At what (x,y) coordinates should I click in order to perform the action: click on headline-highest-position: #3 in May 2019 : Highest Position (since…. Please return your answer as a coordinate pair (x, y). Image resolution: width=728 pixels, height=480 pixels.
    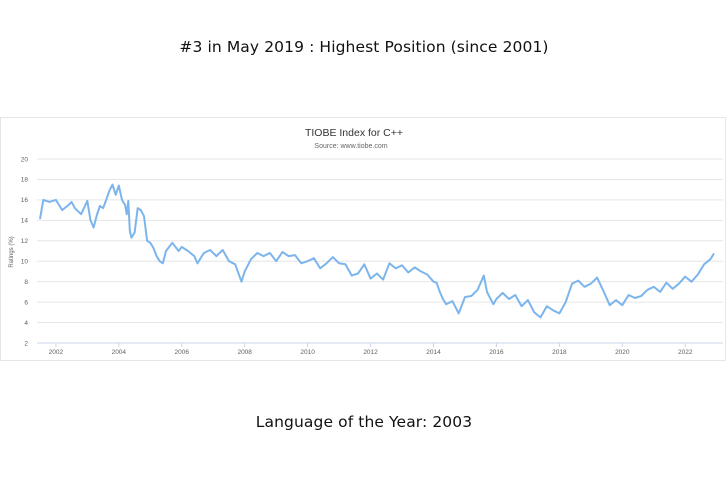
    Looking at the image, I should click on (364, 47).